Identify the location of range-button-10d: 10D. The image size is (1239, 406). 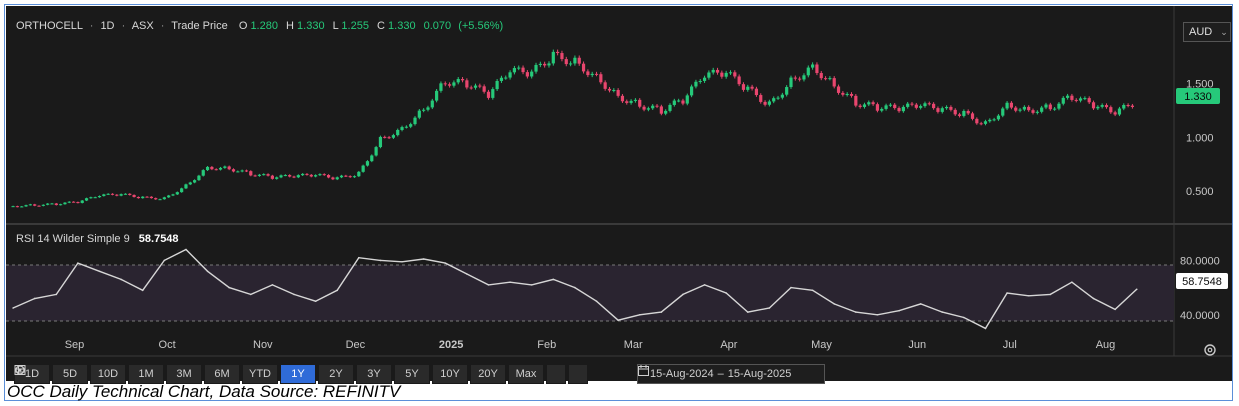
(108, 374).